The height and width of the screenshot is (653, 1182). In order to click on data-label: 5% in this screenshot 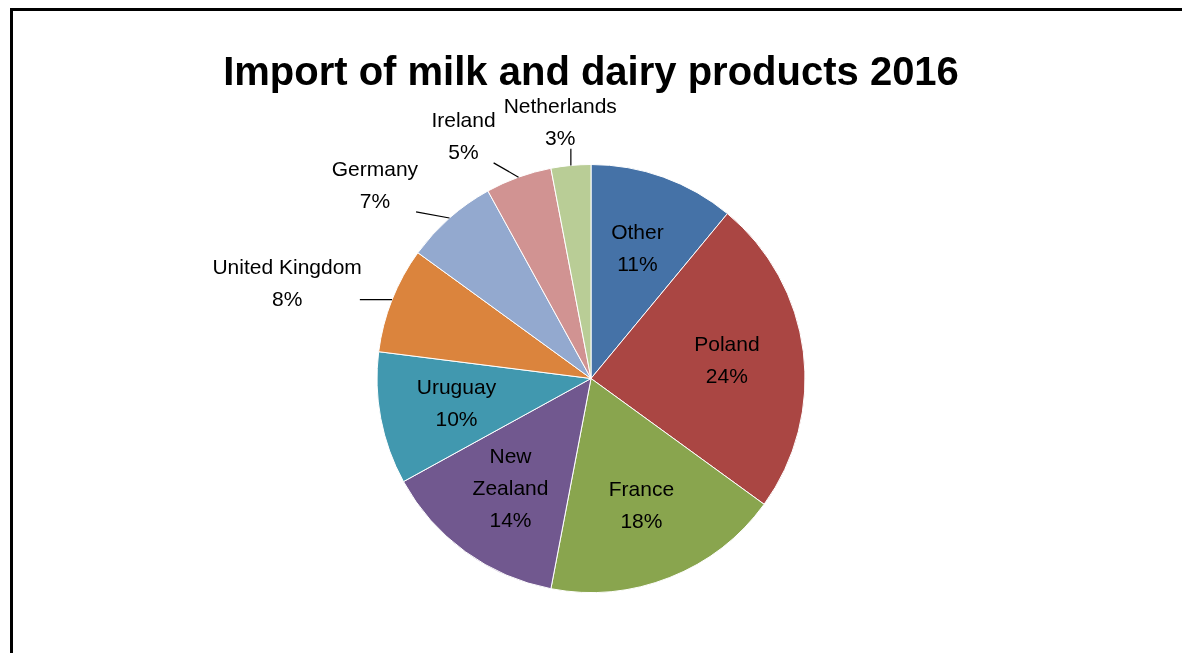, I will do `click(463, 151)`.